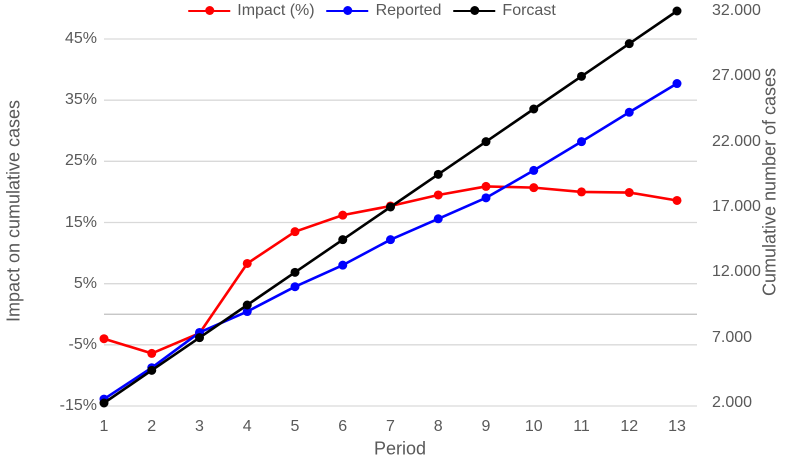 The height and width of the screenshot is (464, 797). I want to click on legend-label: Impact (%), so click(276, 10).